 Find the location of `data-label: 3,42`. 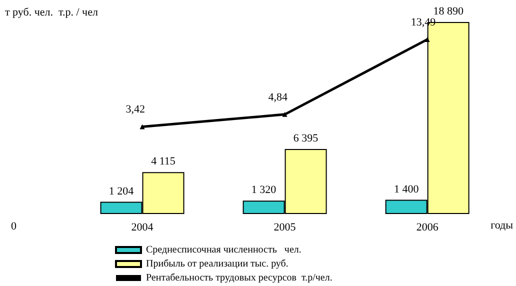

data-label: 3,42 is located at coordinates (136, 110).